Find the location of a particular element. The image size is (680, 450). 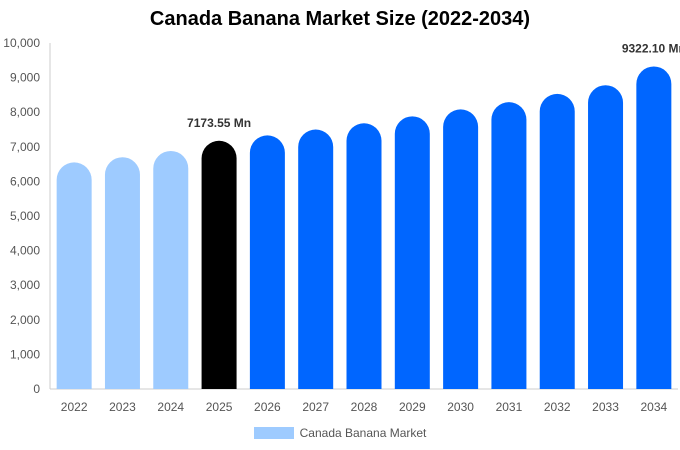

x-tick-label: 2028 is located at coordinates (364, 407).